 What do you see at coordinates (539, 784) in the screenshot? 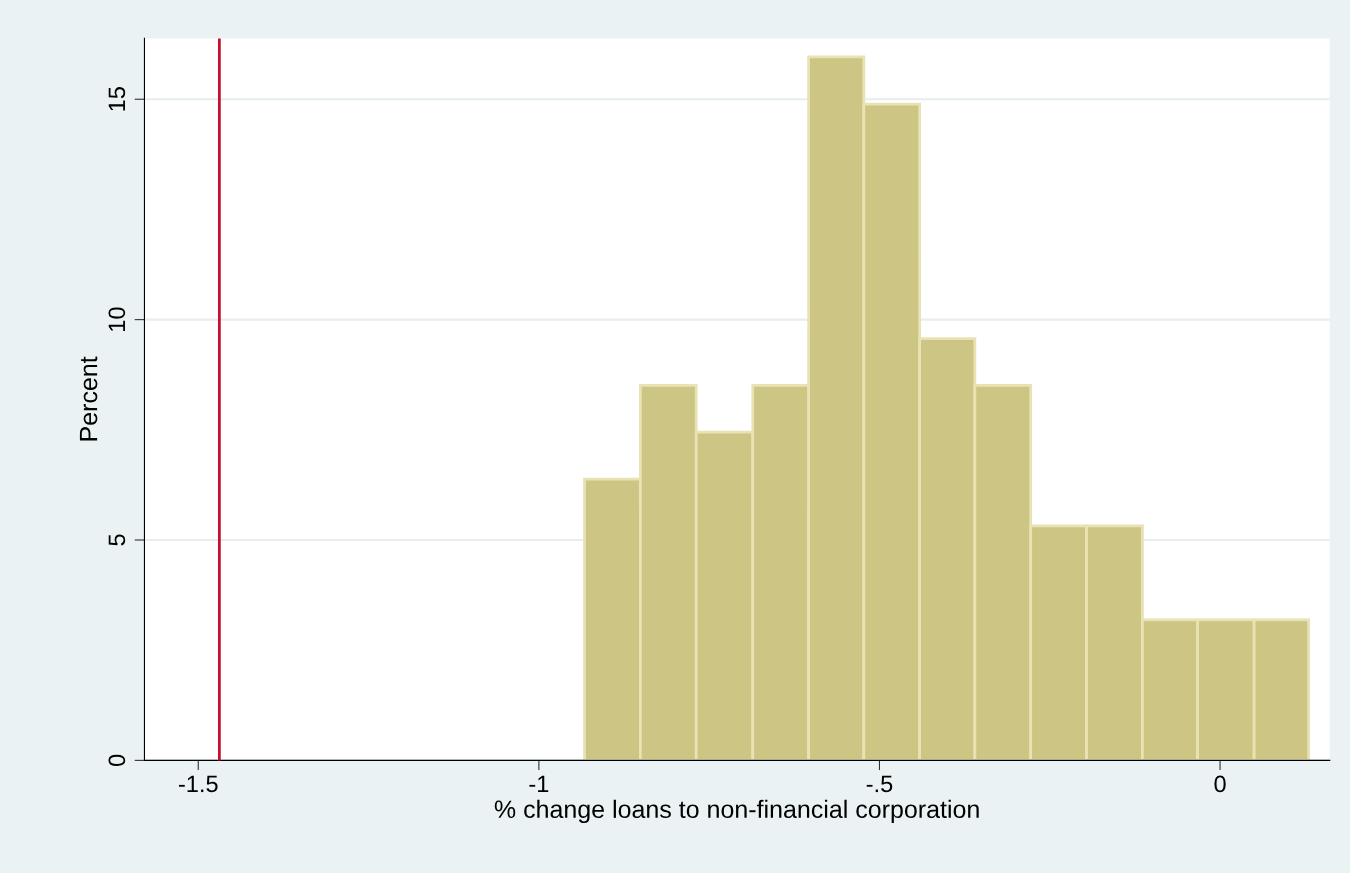
I see `x-tick-label: -1` at bounding box center [539, 784].